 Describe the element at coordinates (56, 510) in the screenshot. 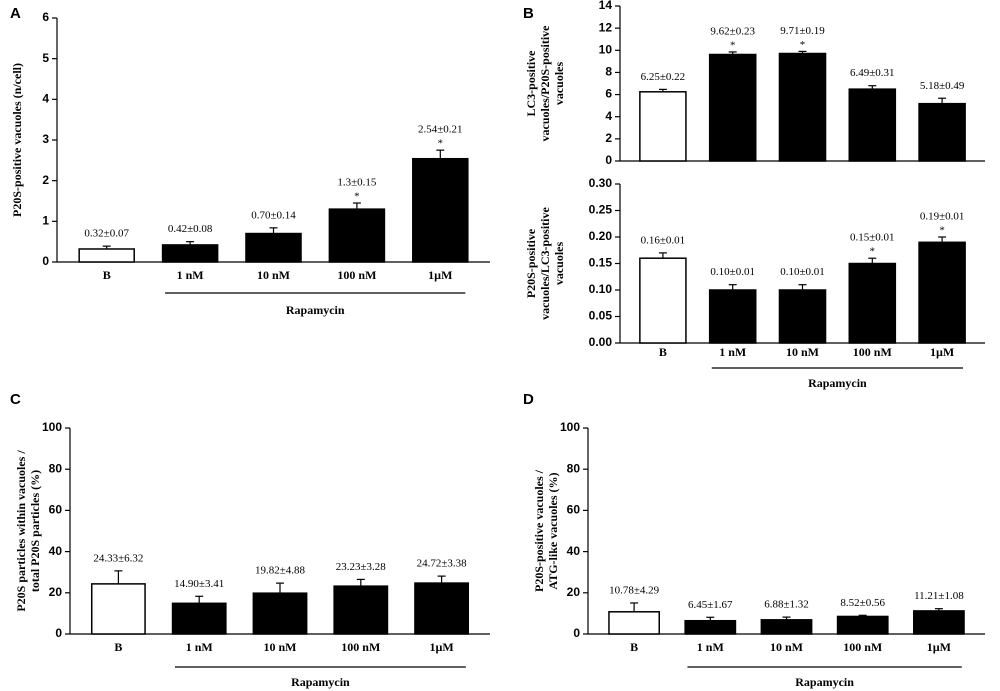

I see `y-tick-label: 60` at that location.